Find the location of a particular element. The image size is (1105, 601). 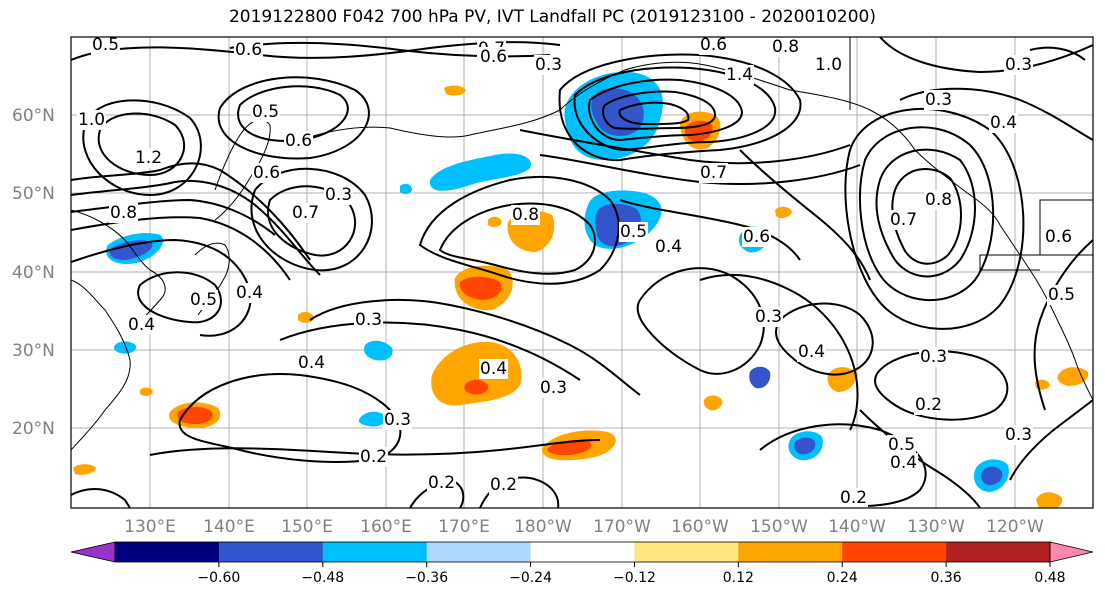

colorbar-frame is located at coordinates (582, 552).